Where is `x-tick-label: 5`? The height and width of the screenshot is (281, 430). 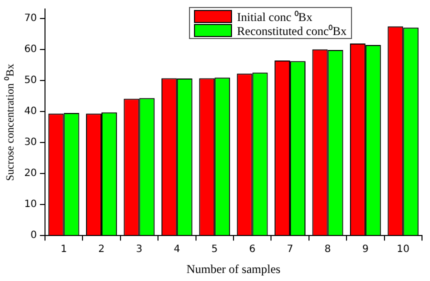
x-tick-label: 5 is located at coordinates (214, 250).